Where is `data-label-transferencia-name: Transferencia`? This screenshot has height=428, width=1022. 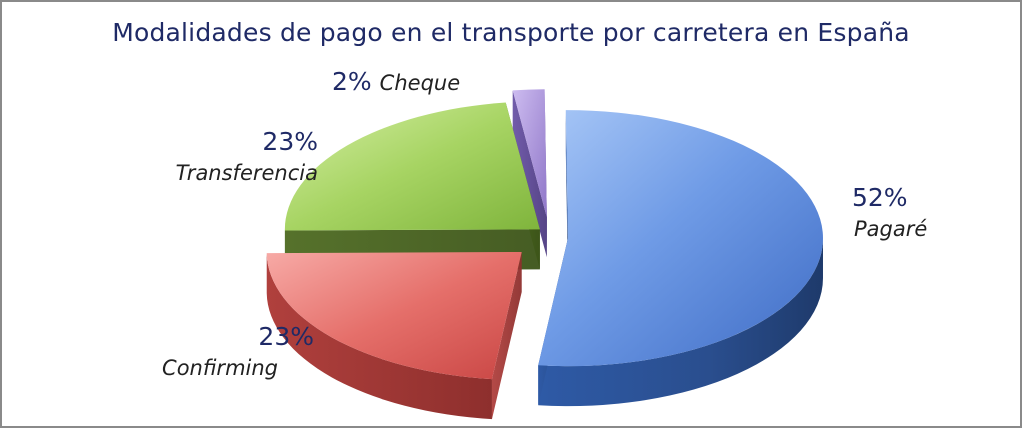 data-label-transferencia-name: Transferencia is located at coordinates (247, 173).